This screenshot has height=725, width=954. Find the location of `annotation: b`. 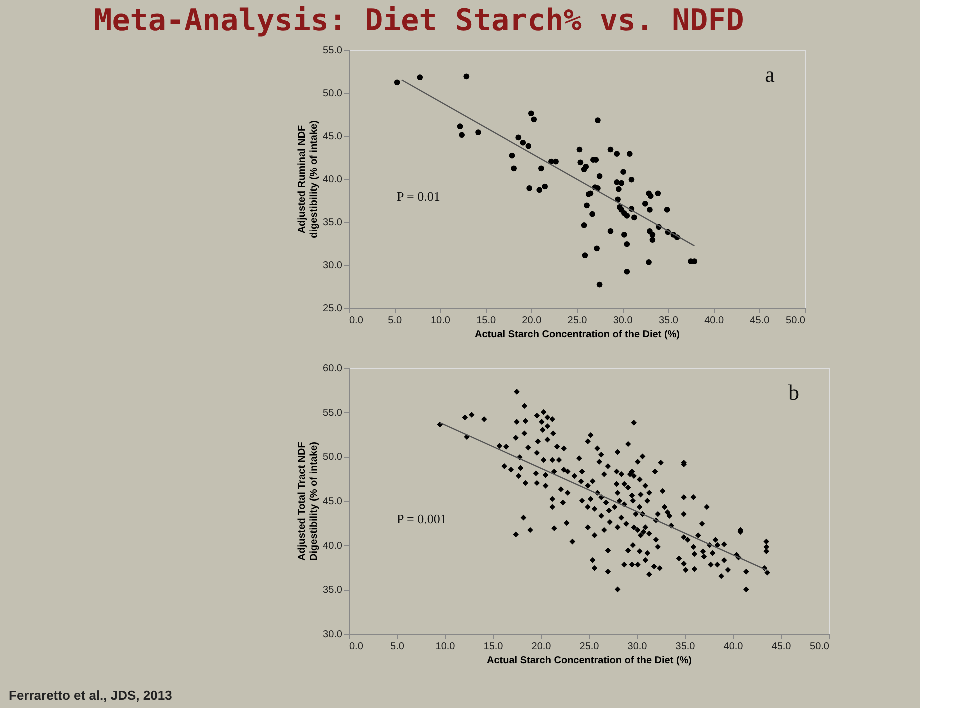

annotation: b is located at coordinates (794, 392).